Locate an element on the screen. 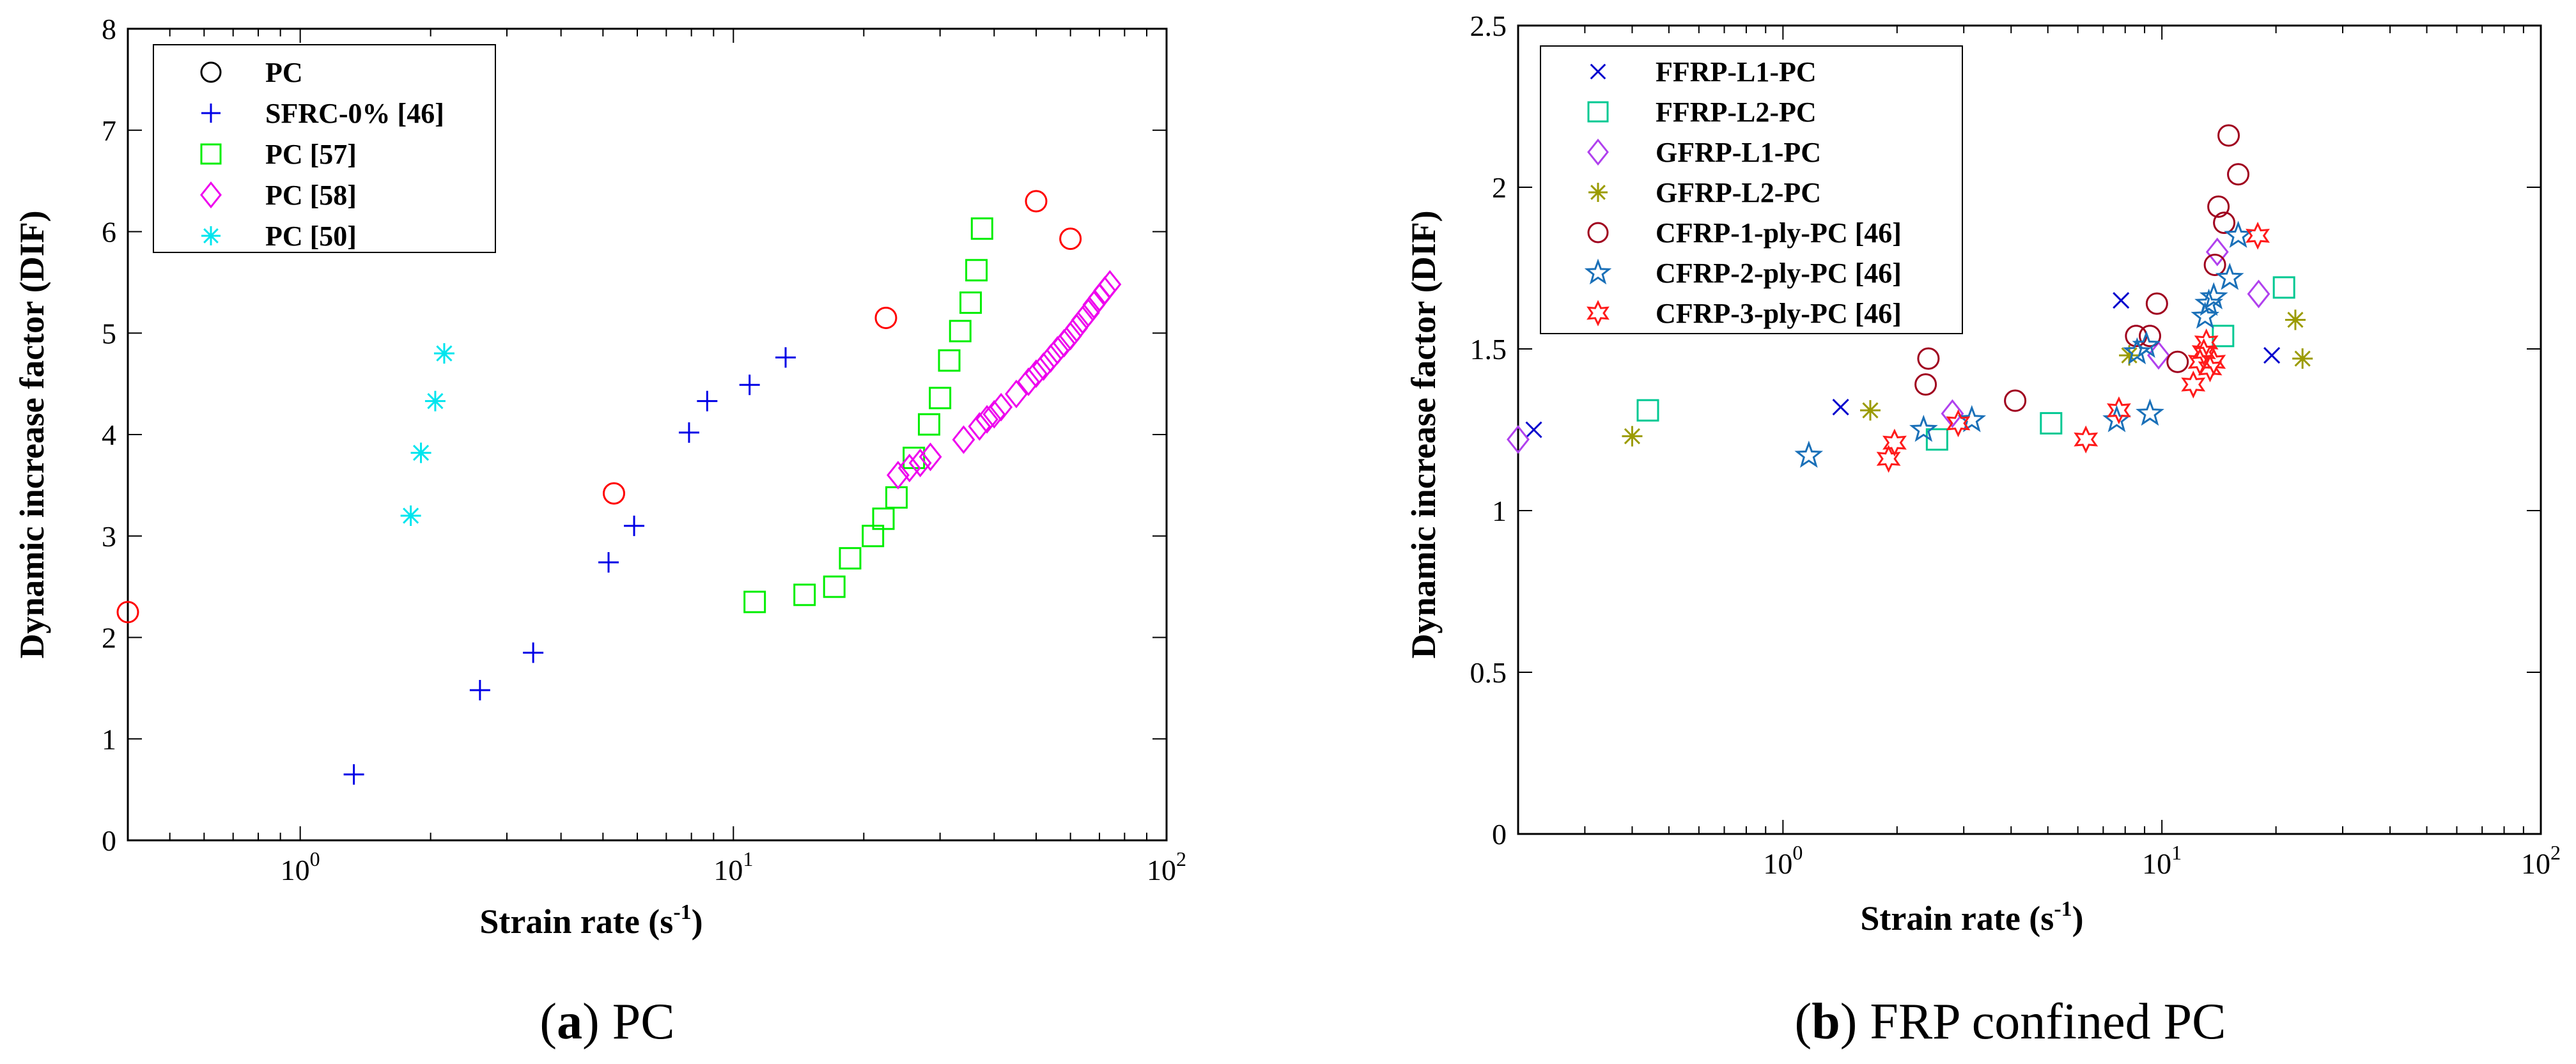 The width and height of the screenshot is (2576, 1064). series-gfrp-l2-pc is located at coordinates (1967, 378).